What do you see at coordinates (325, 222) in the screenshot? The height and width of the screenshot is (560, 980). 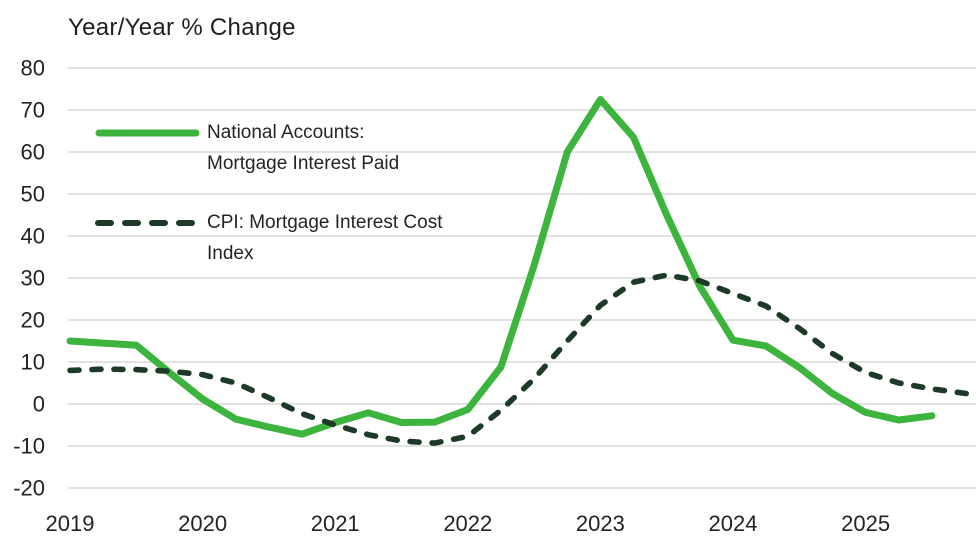 I see `legend-label-line: CPI: Mortgage Interest Cost` at bounding box center [325, 222].